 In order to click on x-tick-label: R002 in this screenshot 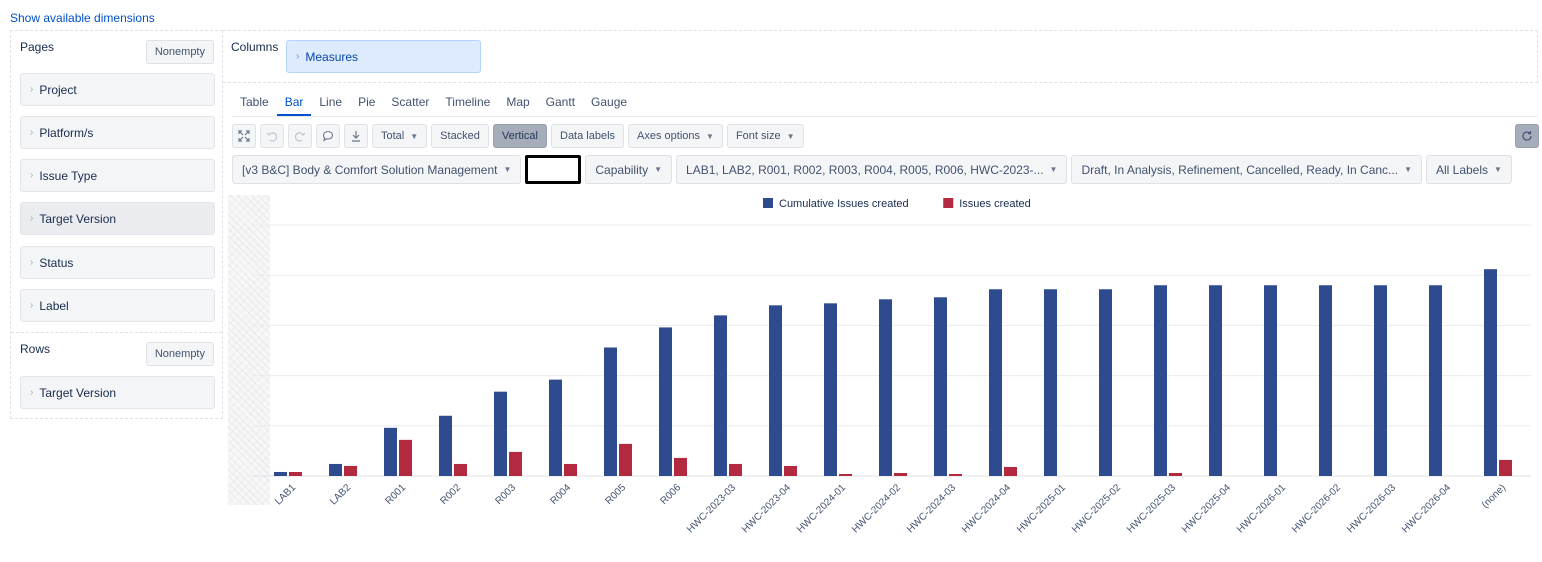, I will do `click(450, 494)`.